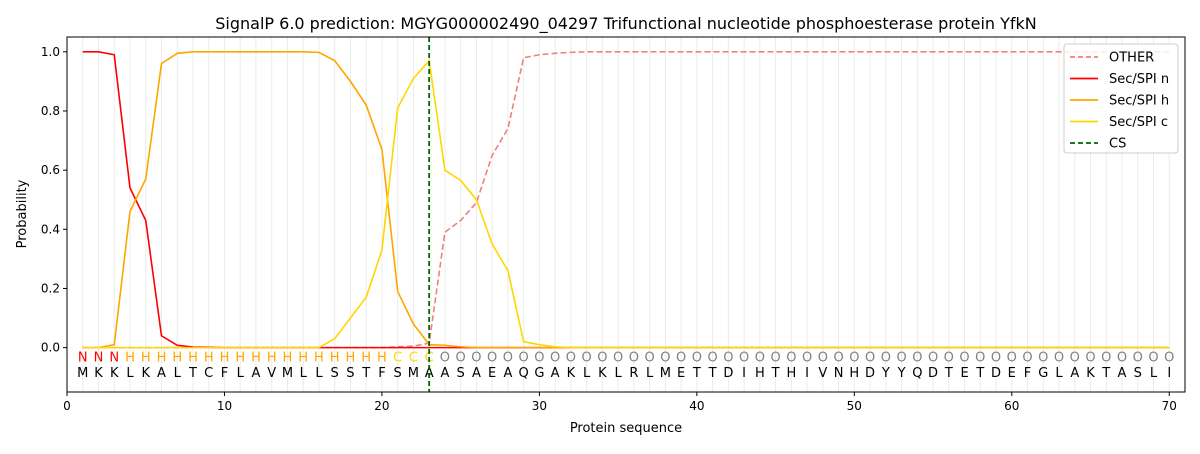 The width and height of the screenshot is (1200, 454). I want to click on legend-box, so click(1121, 98).